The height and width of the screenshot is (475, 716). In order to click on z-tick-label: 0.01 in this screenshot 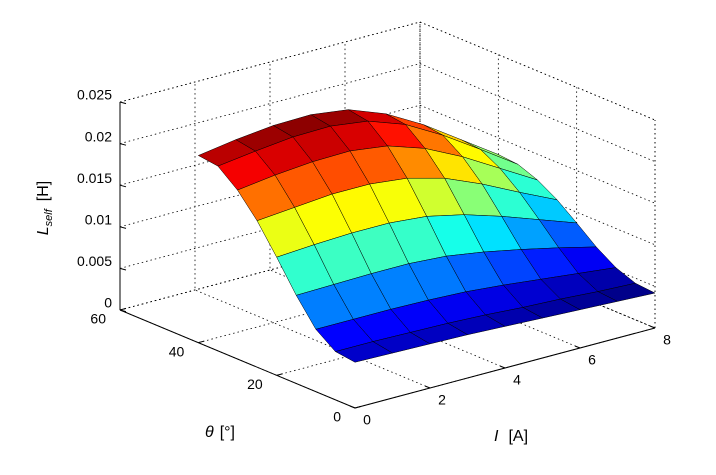, I will do `click(98, 220)`.